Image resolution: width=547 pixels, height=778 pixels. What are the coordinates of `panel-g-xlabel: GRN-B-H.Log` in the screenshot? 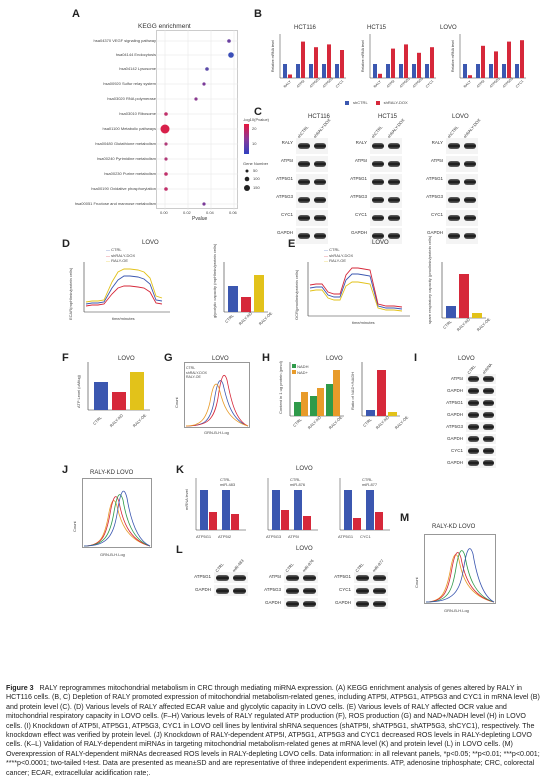 It's located at (216, 432).